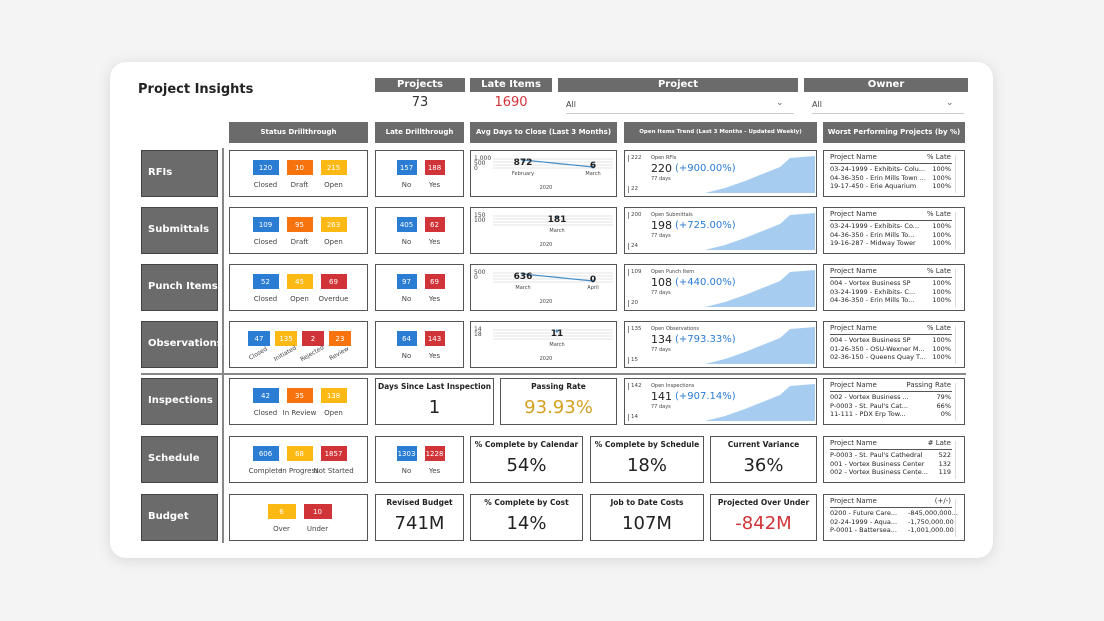 The width and height of the screenshot is (1104, 621). What do you see at coordinates (286, 338) in the screenshot?
I see `status-tile: 135` at bounding box center [286, 338].